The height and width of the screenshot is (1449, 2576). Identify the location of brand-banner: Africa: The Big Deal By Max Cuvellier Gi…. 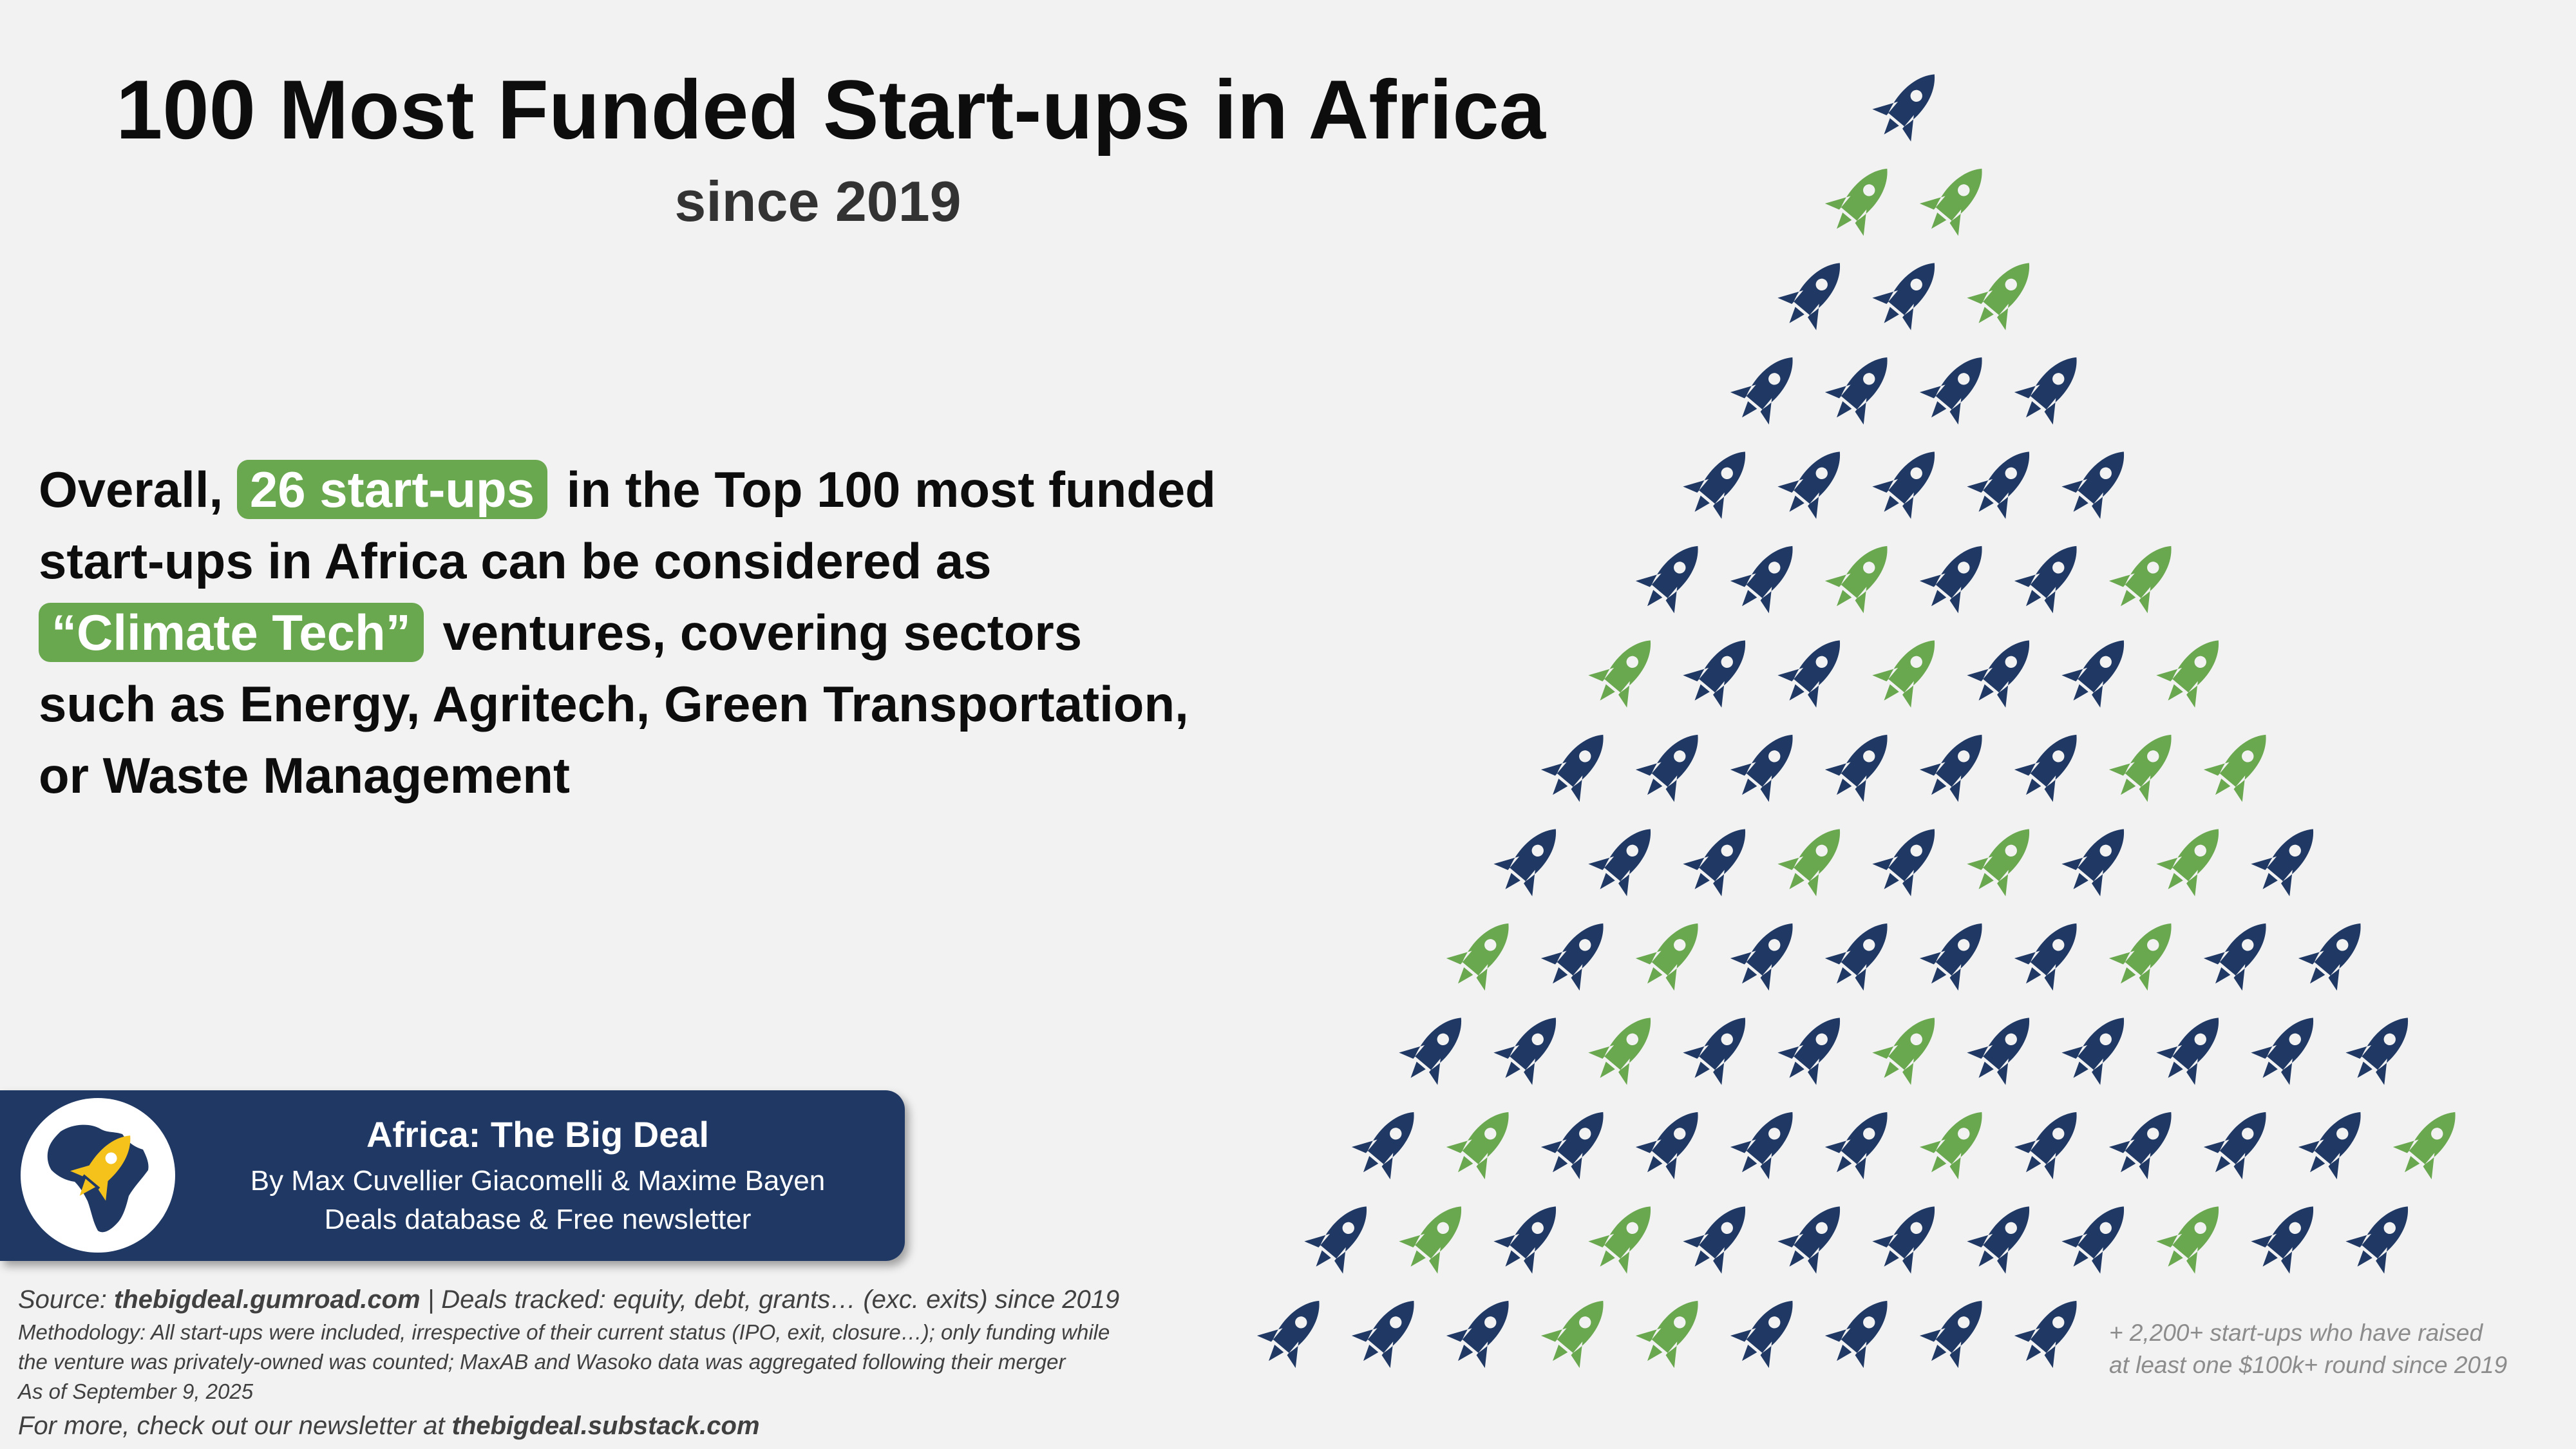
(452, 1175).